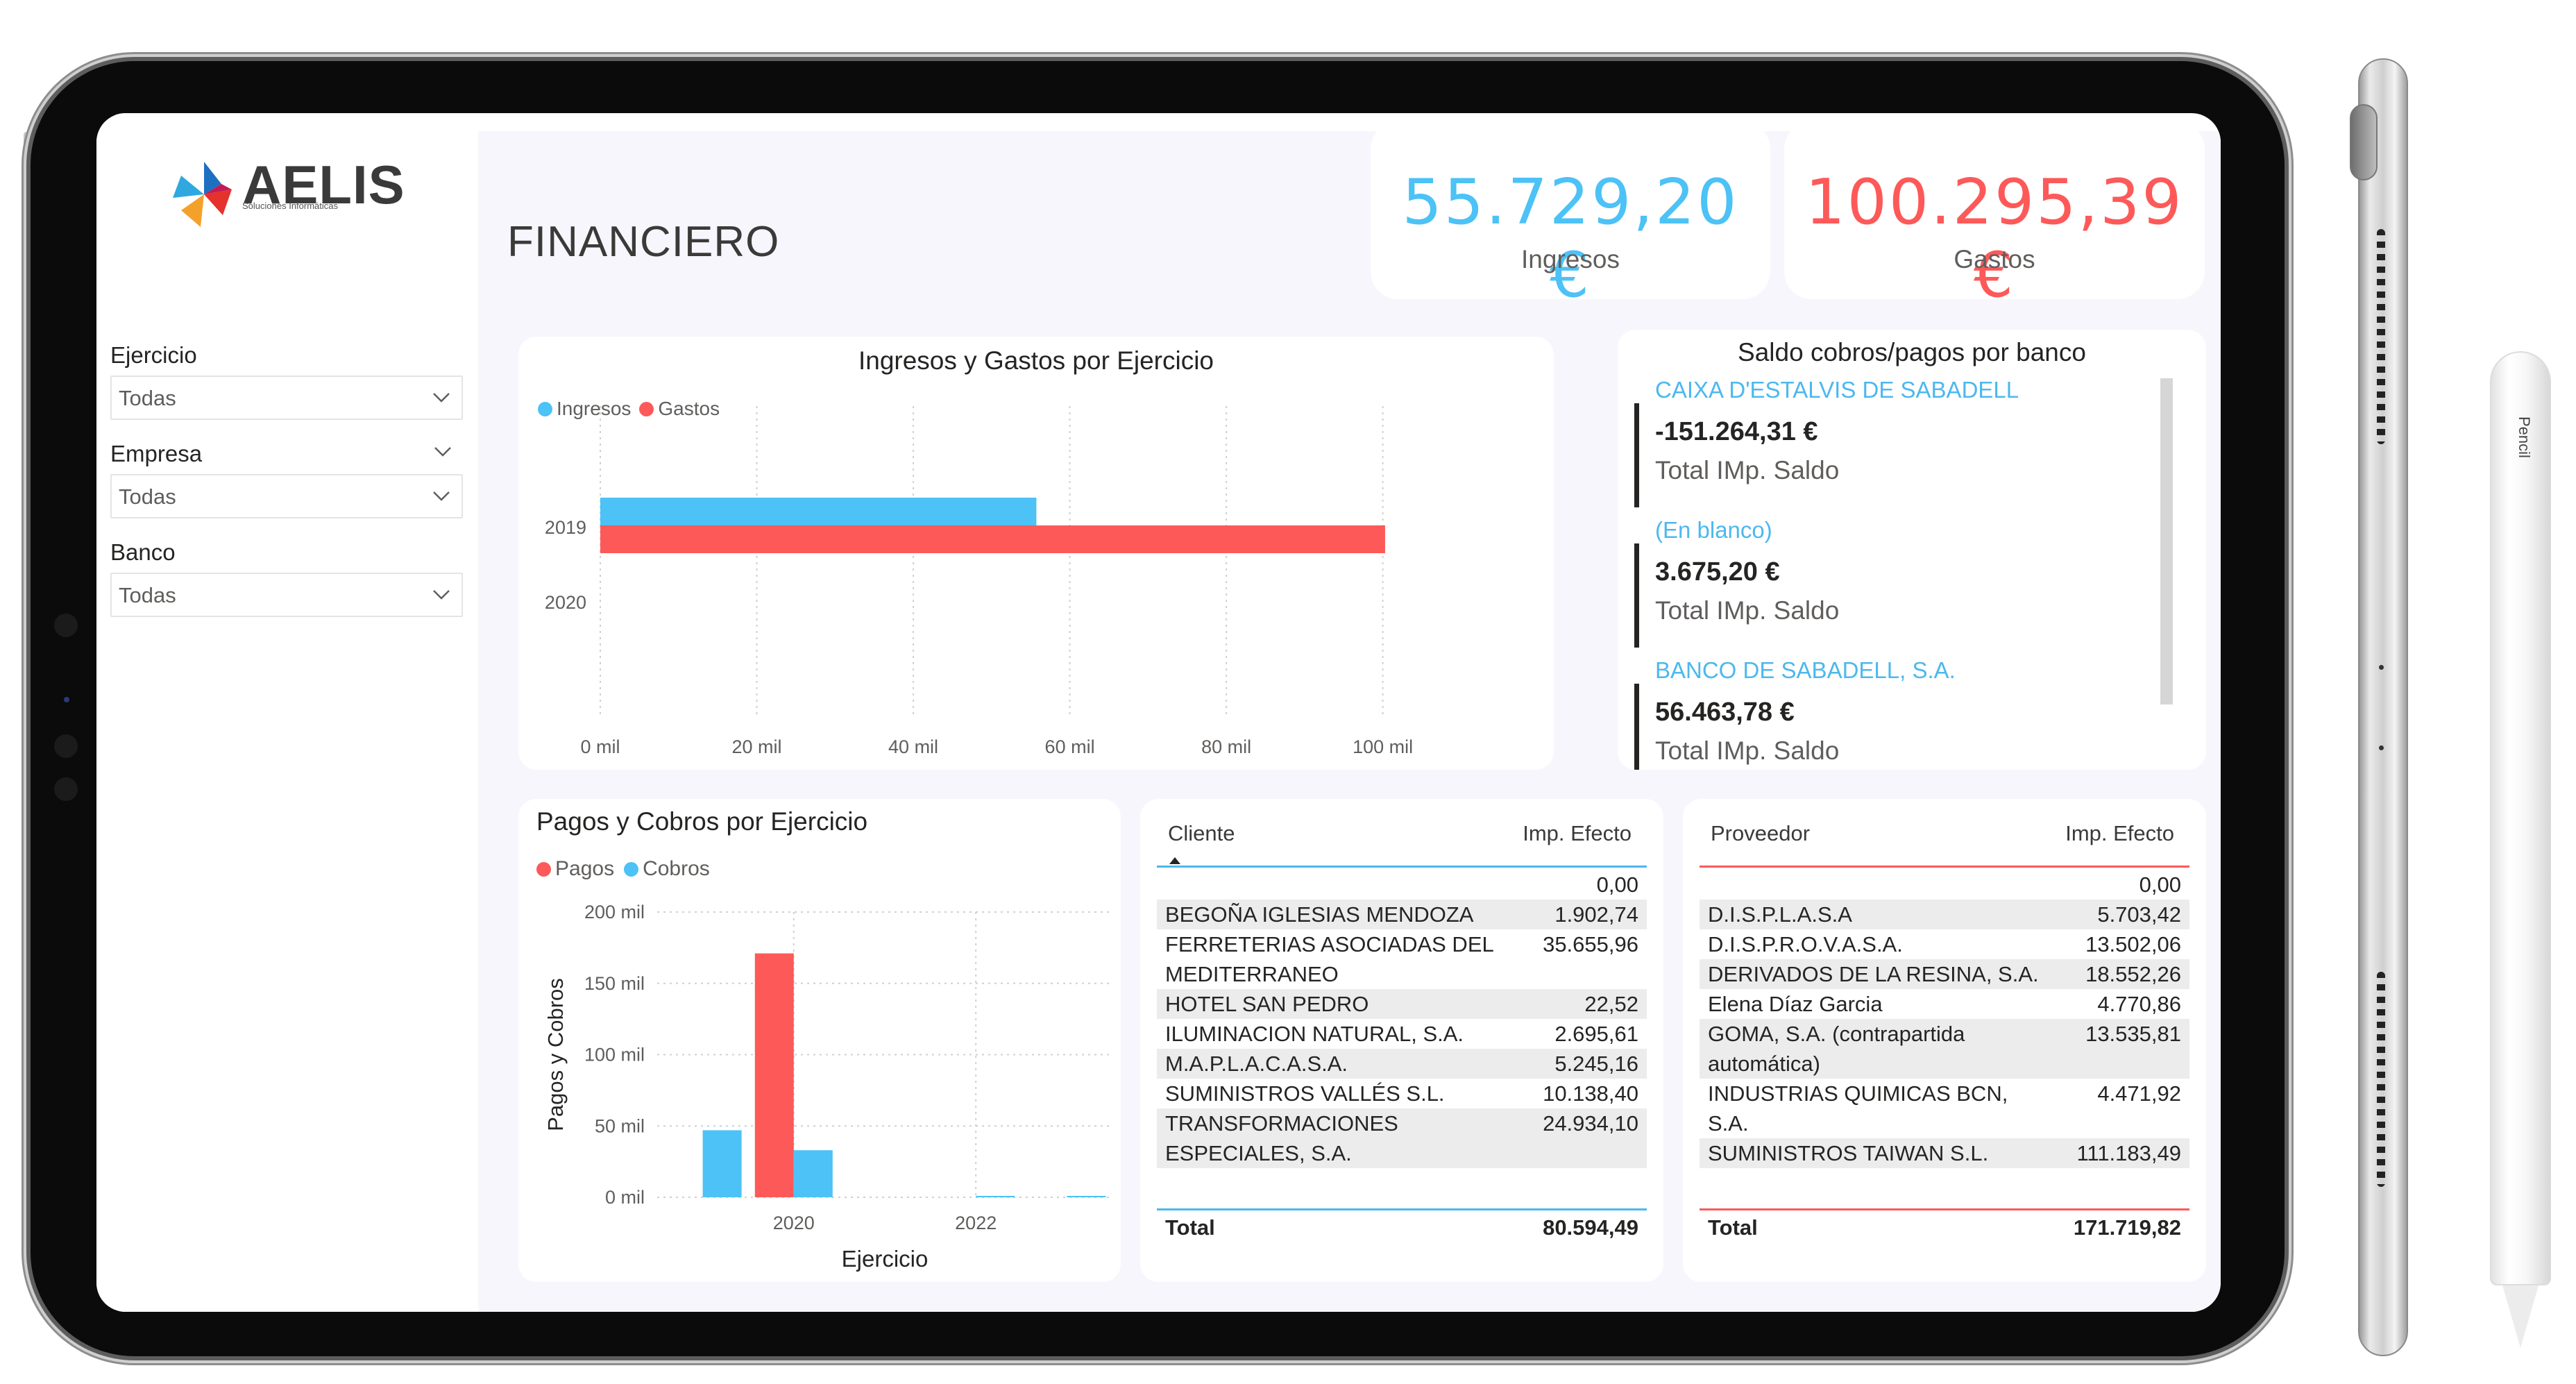 This screenshot has height=1384, width=2576. Describe the element at coordinates (615, 912) in the screenshot. I see `y-tick-label: 200 mil` at that location.